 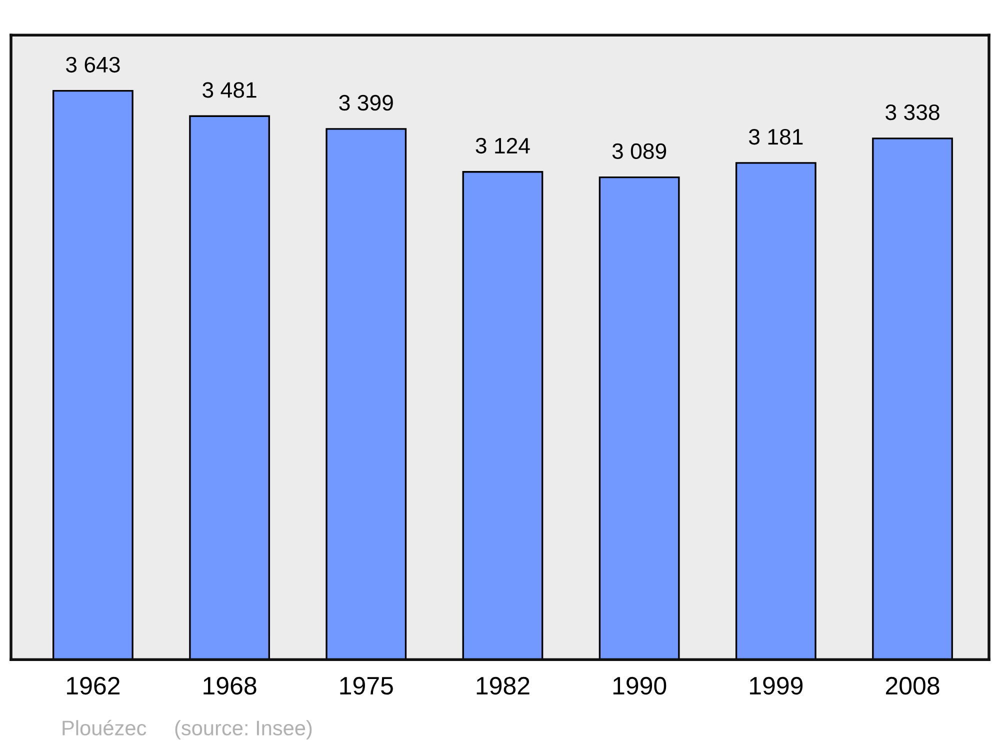 I want to click on text: (source: Insee), so click(x=243, y=730).